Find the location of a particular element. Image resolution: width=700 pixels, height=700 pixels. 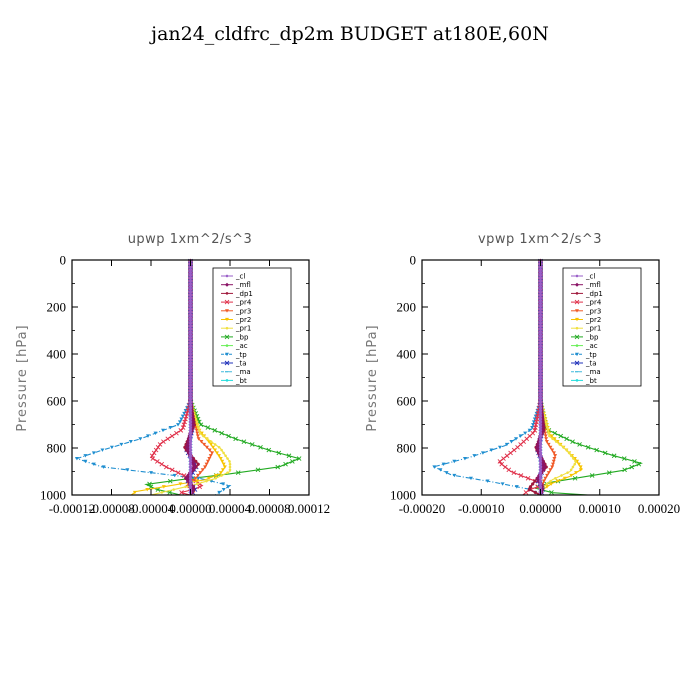

y-tick-label: 200 is located at coordinates (57, 307).